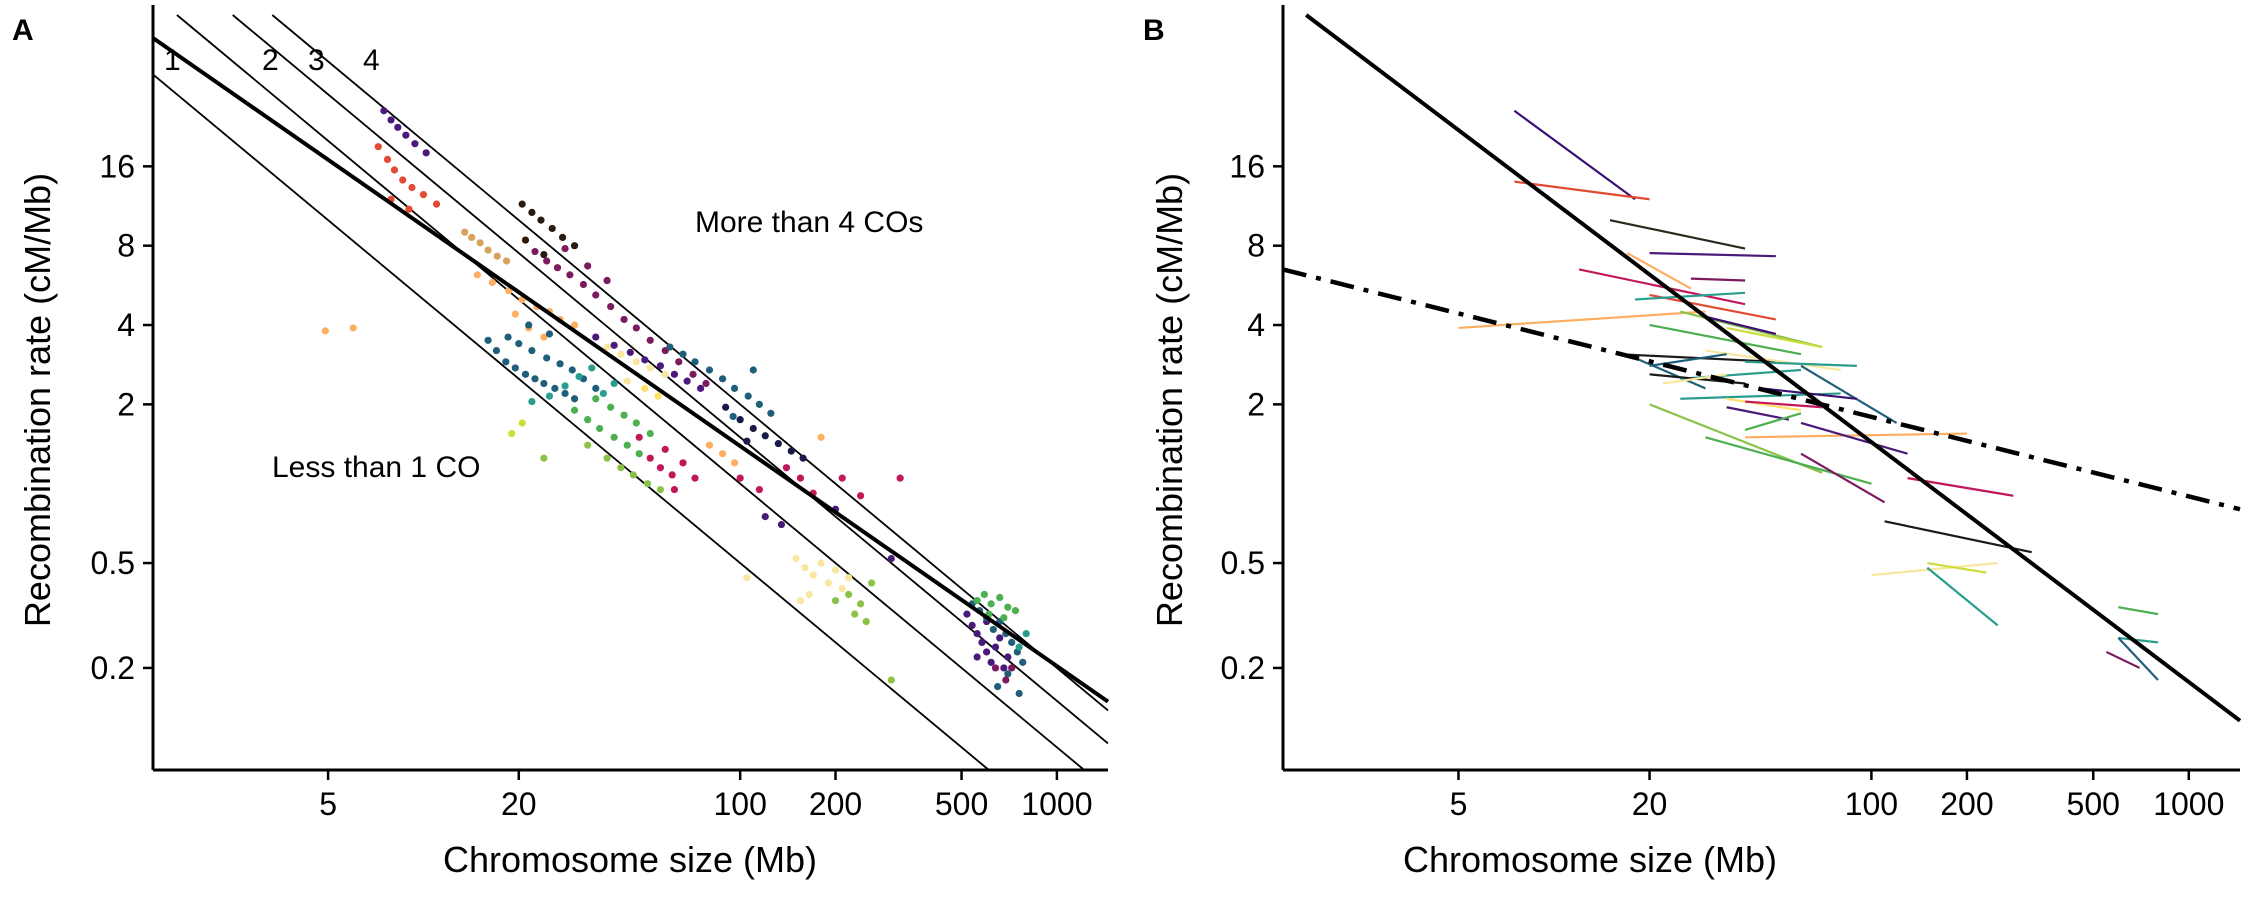  Describe the element at coordinates (1247, 166) in the screenshot. I see `panel-b-y-tick-label: 16` at that location.